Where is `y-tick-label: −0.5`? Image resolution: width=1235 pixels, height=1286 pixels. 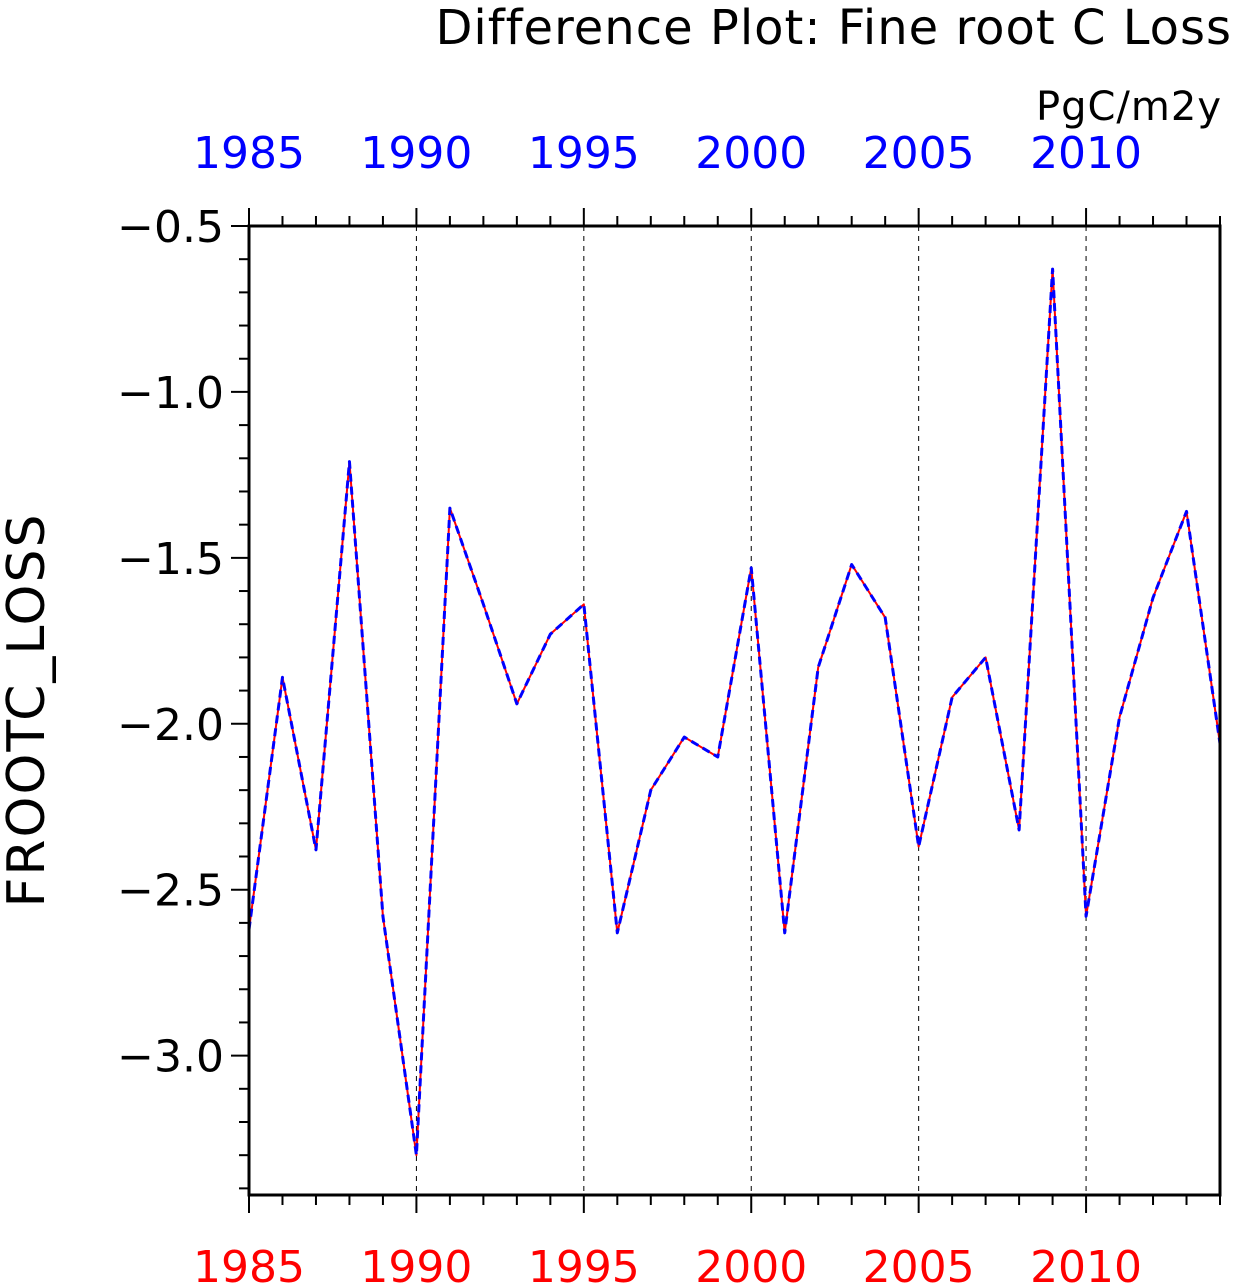
y-tick-label: −0.5 is located at coordinates (170, 227).